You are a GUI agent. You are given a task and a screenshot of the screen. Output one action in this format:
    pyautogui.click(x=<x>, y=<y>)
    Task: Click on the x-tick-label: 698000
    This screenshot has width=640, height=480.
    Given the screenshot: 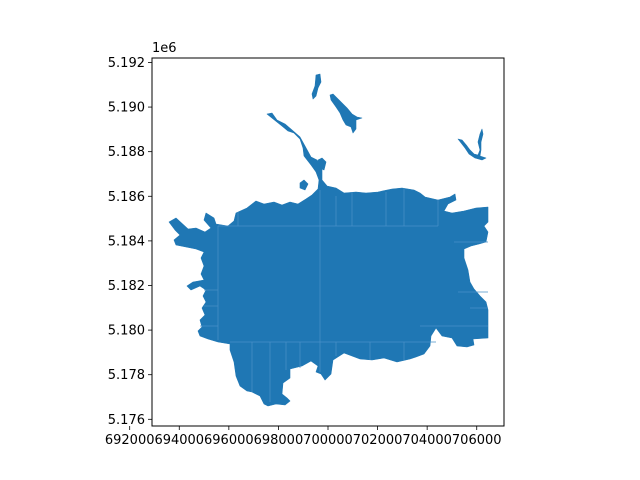 What is the action you would take?
    pyautogui.click(x=279, y=440)
    